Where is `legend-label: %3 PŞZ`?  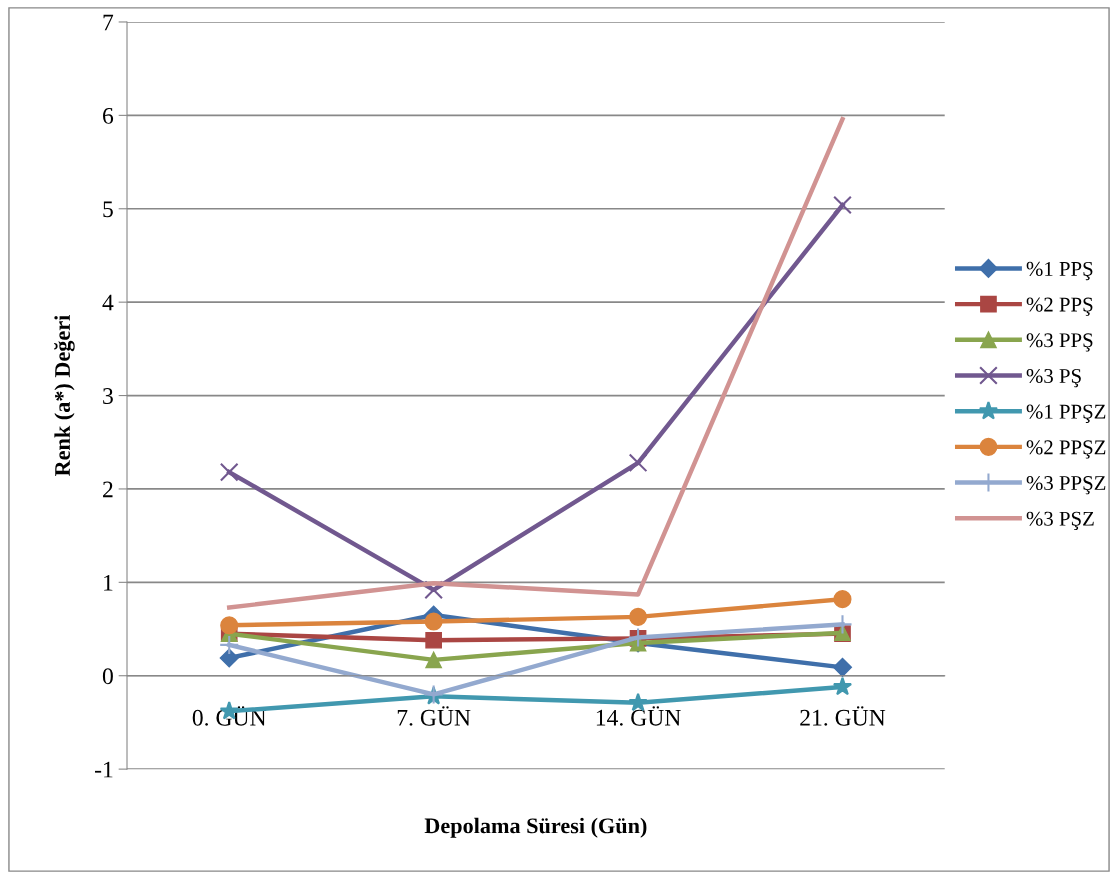
legend-label: %3 PŞZ is located at coordinates (1060, 520).